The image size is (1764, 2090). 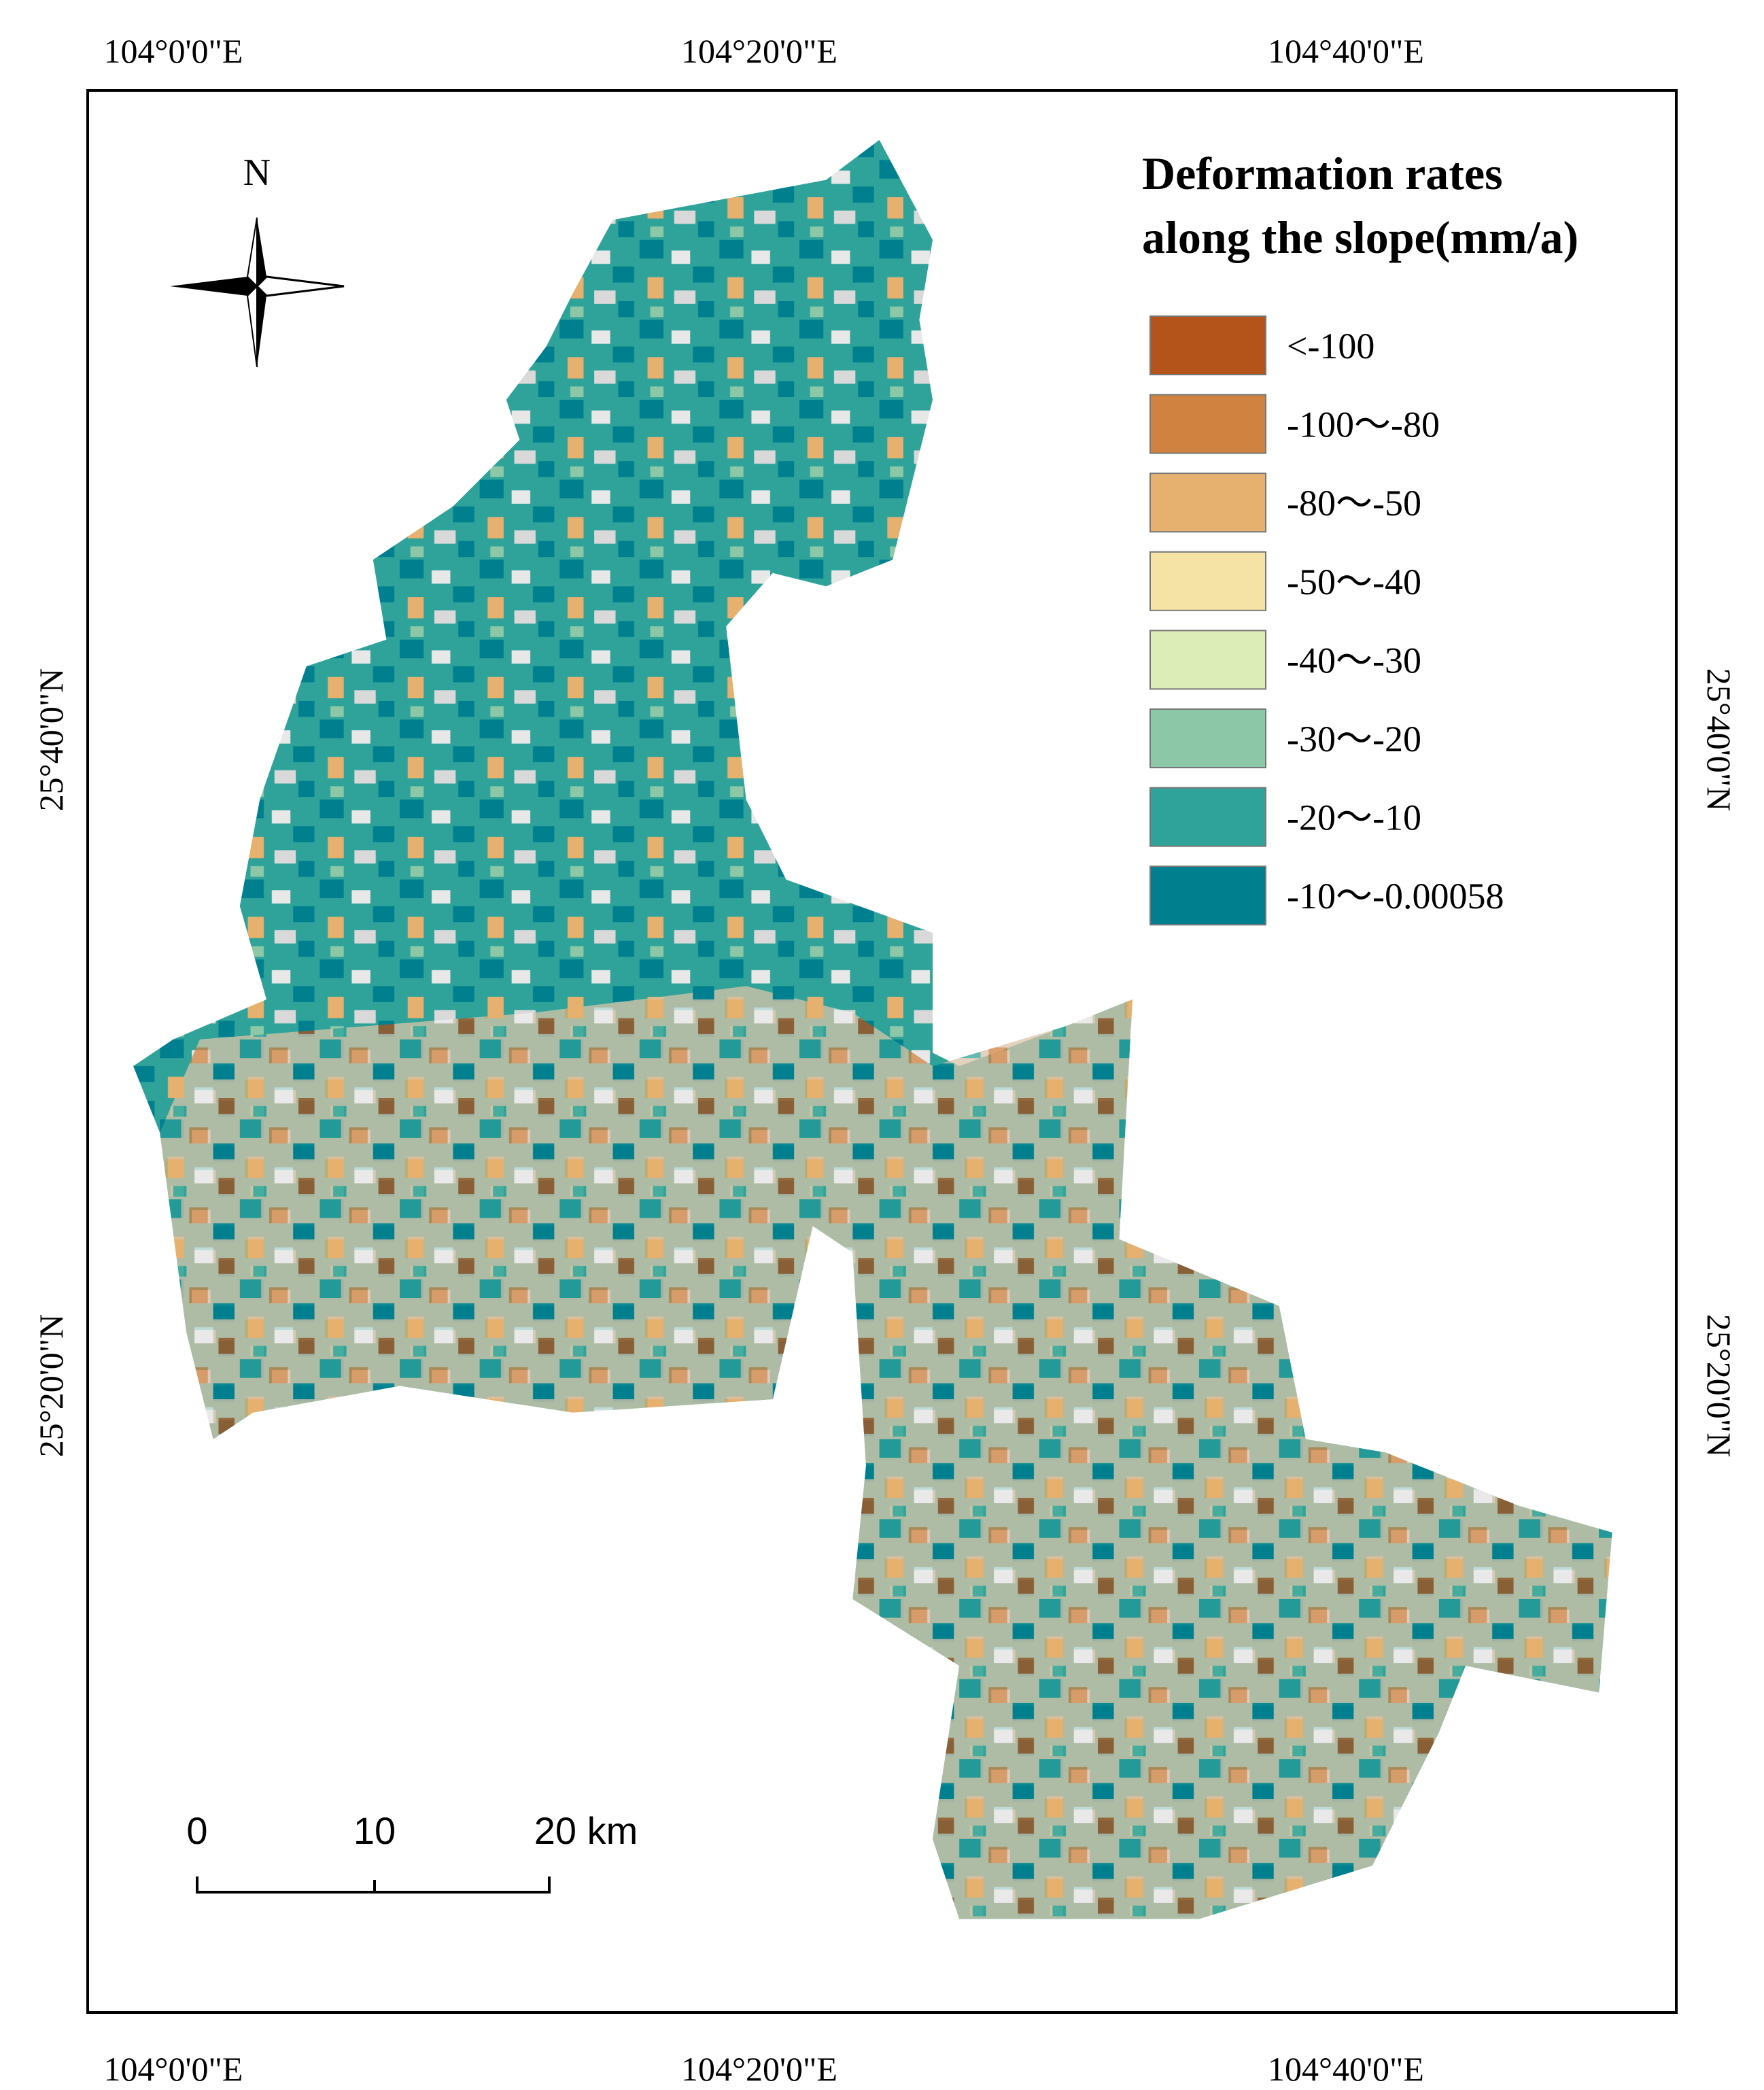 What do you see at coordinates (1360, 237) in the screenshot?
I see `legend-title: along the slope(mm/a)` at bounding box center [1360, 237].